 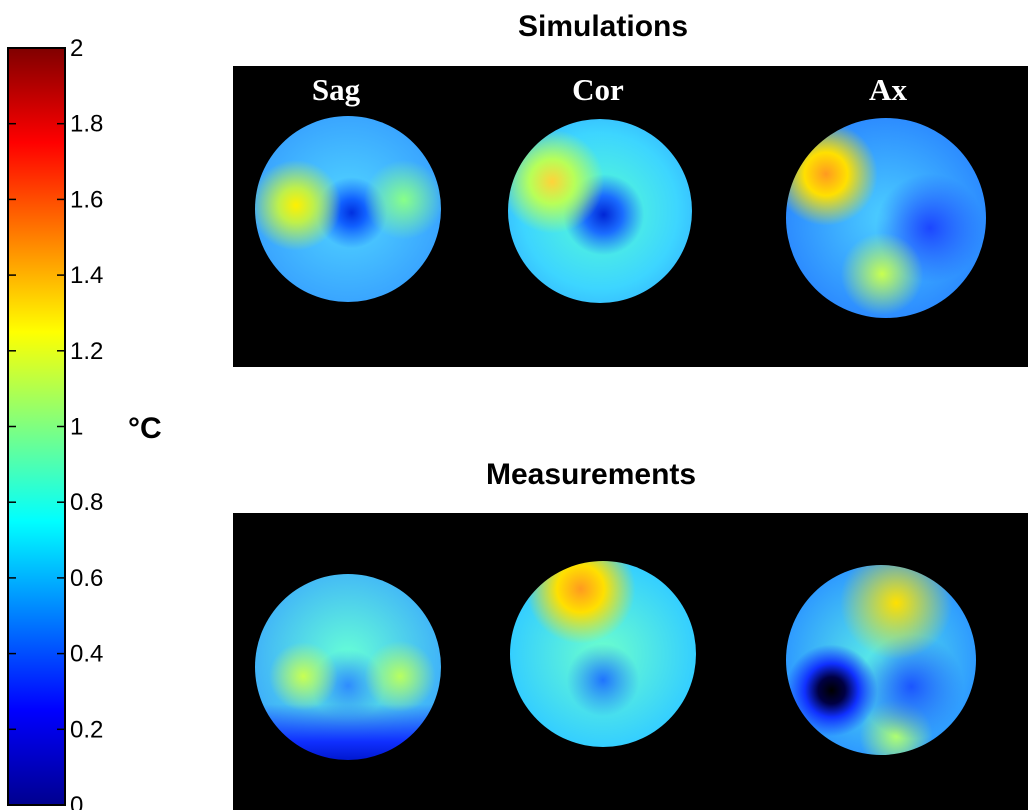 I want to click on colorbar-tick-label: 0, so click(x=76, y=801).